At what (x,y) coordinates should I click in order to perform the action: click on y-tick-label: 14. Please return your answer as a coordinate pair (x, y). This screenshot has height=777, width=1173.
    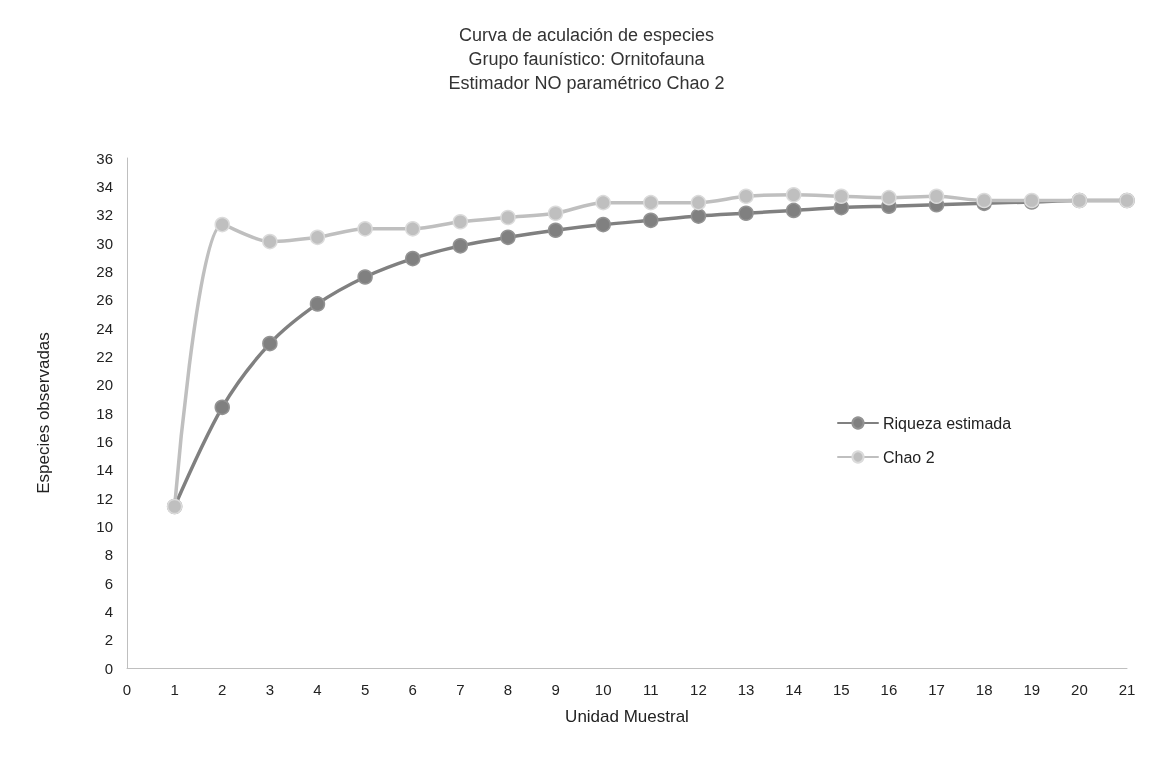
    Looking at the image, I should click on (104, 470).